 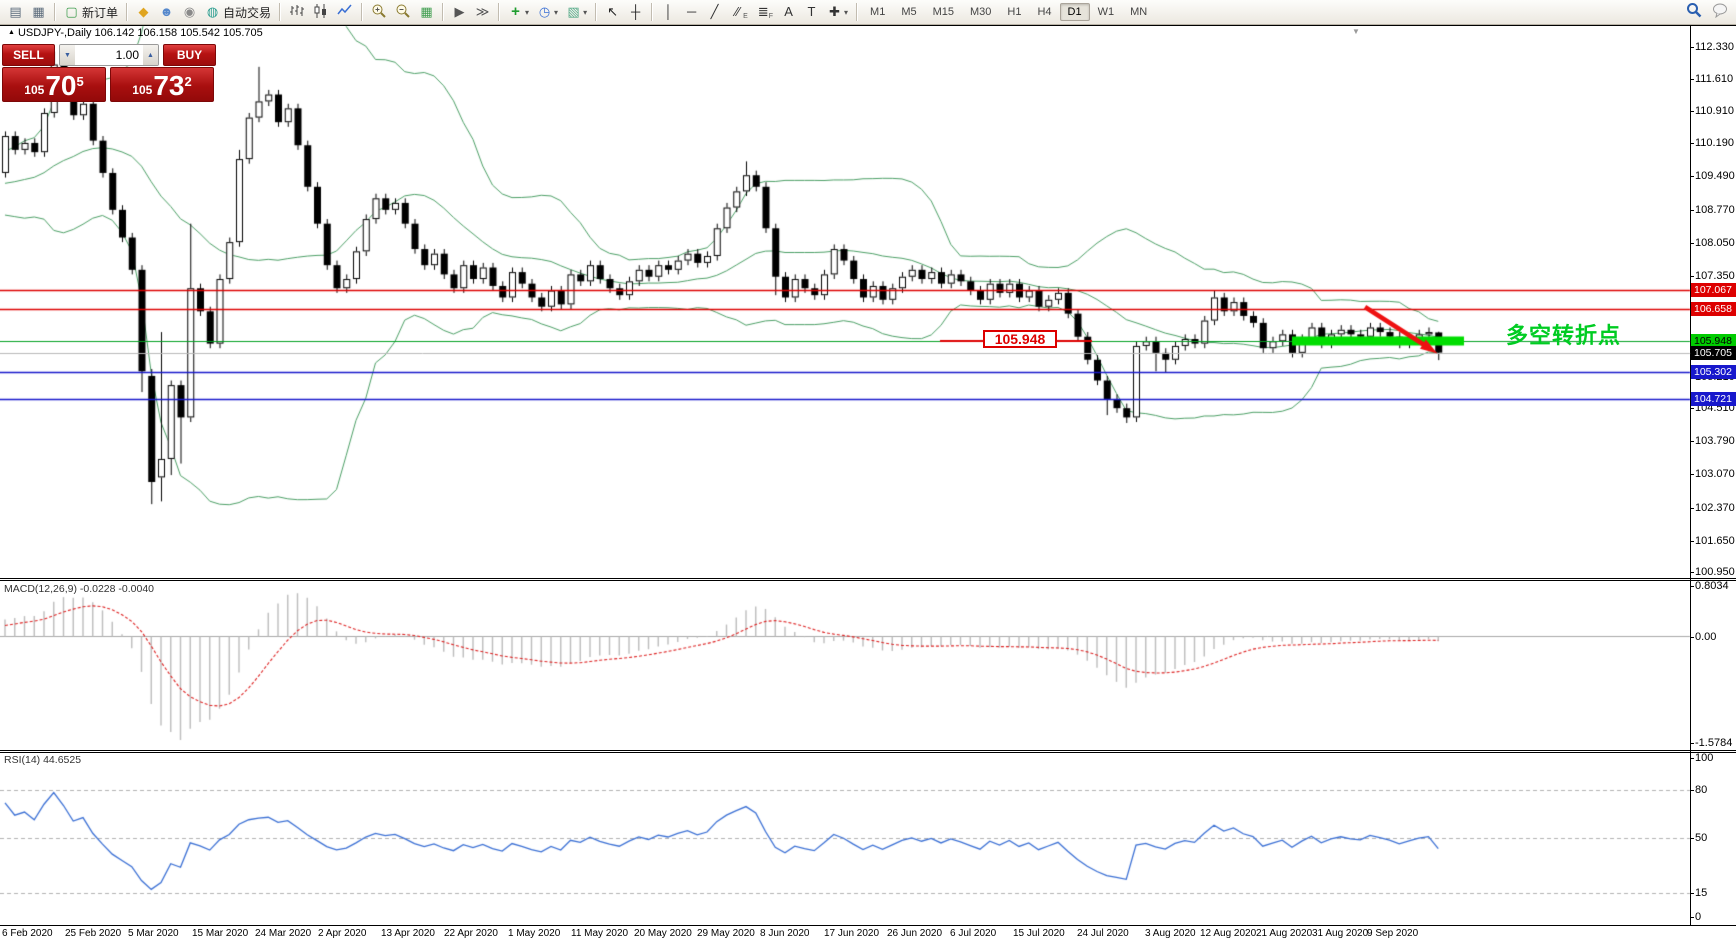 What do you see at coordinates (1393, 933) in the screenshot?
I see `date-axis-label: 9 Sep 2020` at bounding box center [1393, 933].